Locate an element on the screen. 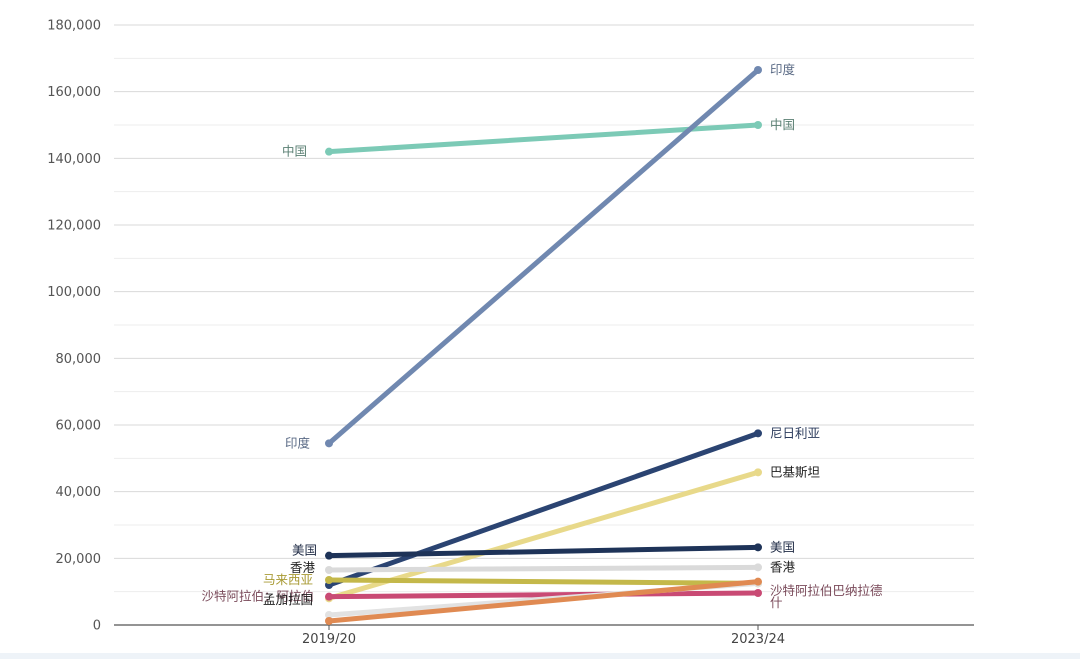 This screenshot has width=1080, height=659. series-label-start: 美国 is located at coordinates (304, 550).